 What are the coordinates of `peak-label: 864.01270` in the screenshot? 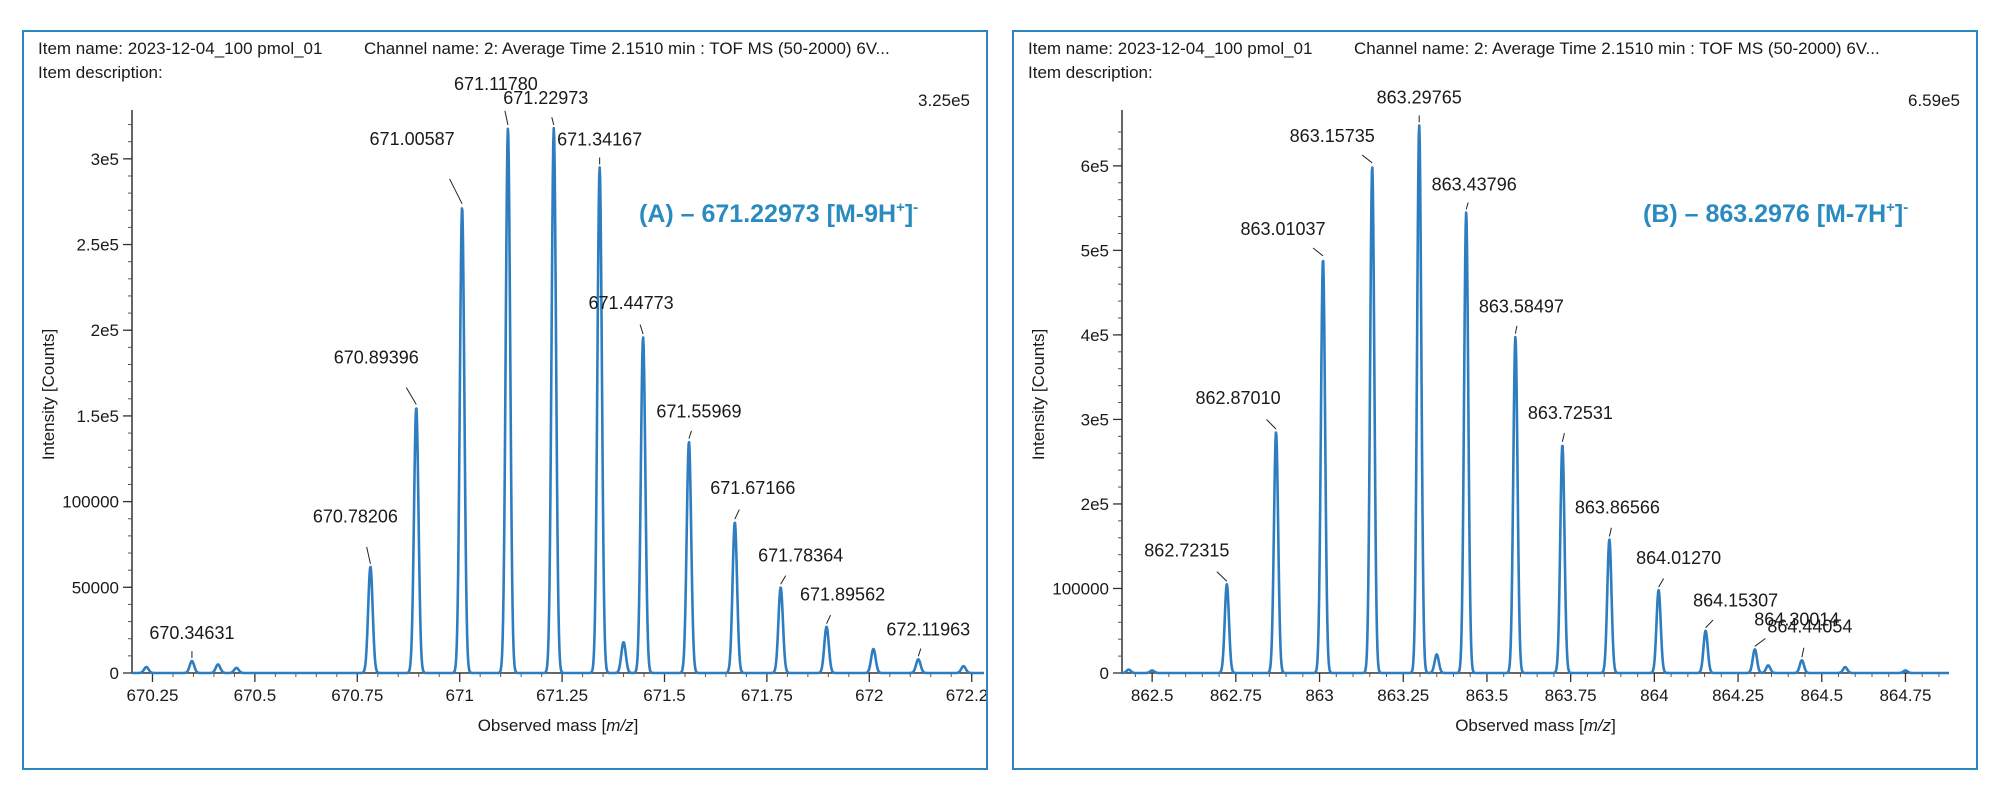 It's located at (1678, 558).